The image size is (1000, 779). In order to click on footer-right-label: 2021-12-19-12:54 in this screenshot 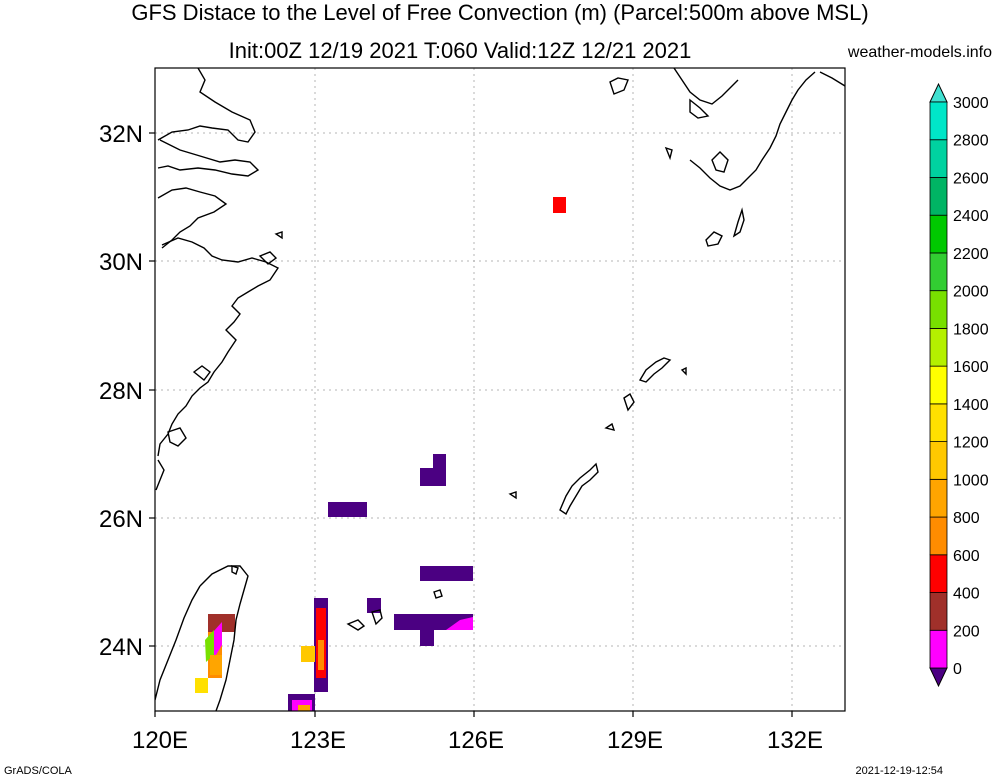, I will do `click(899, 771)`.